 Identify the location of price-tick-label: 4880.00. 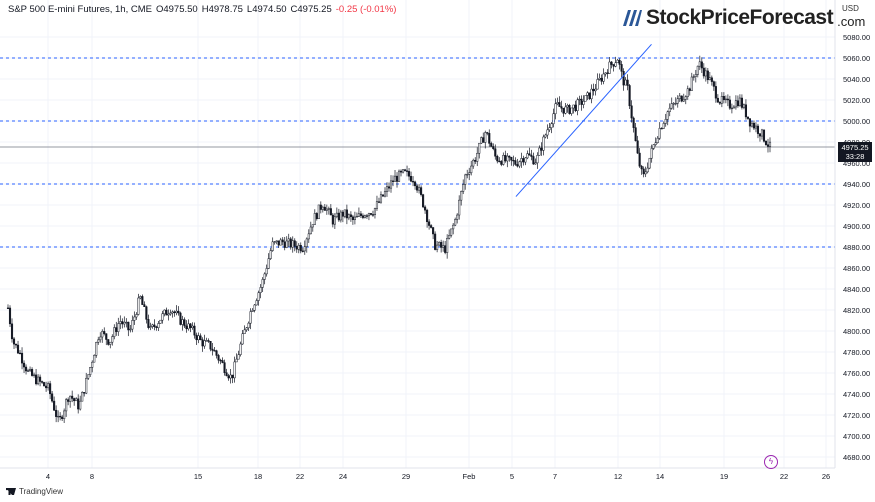
(856, 247).